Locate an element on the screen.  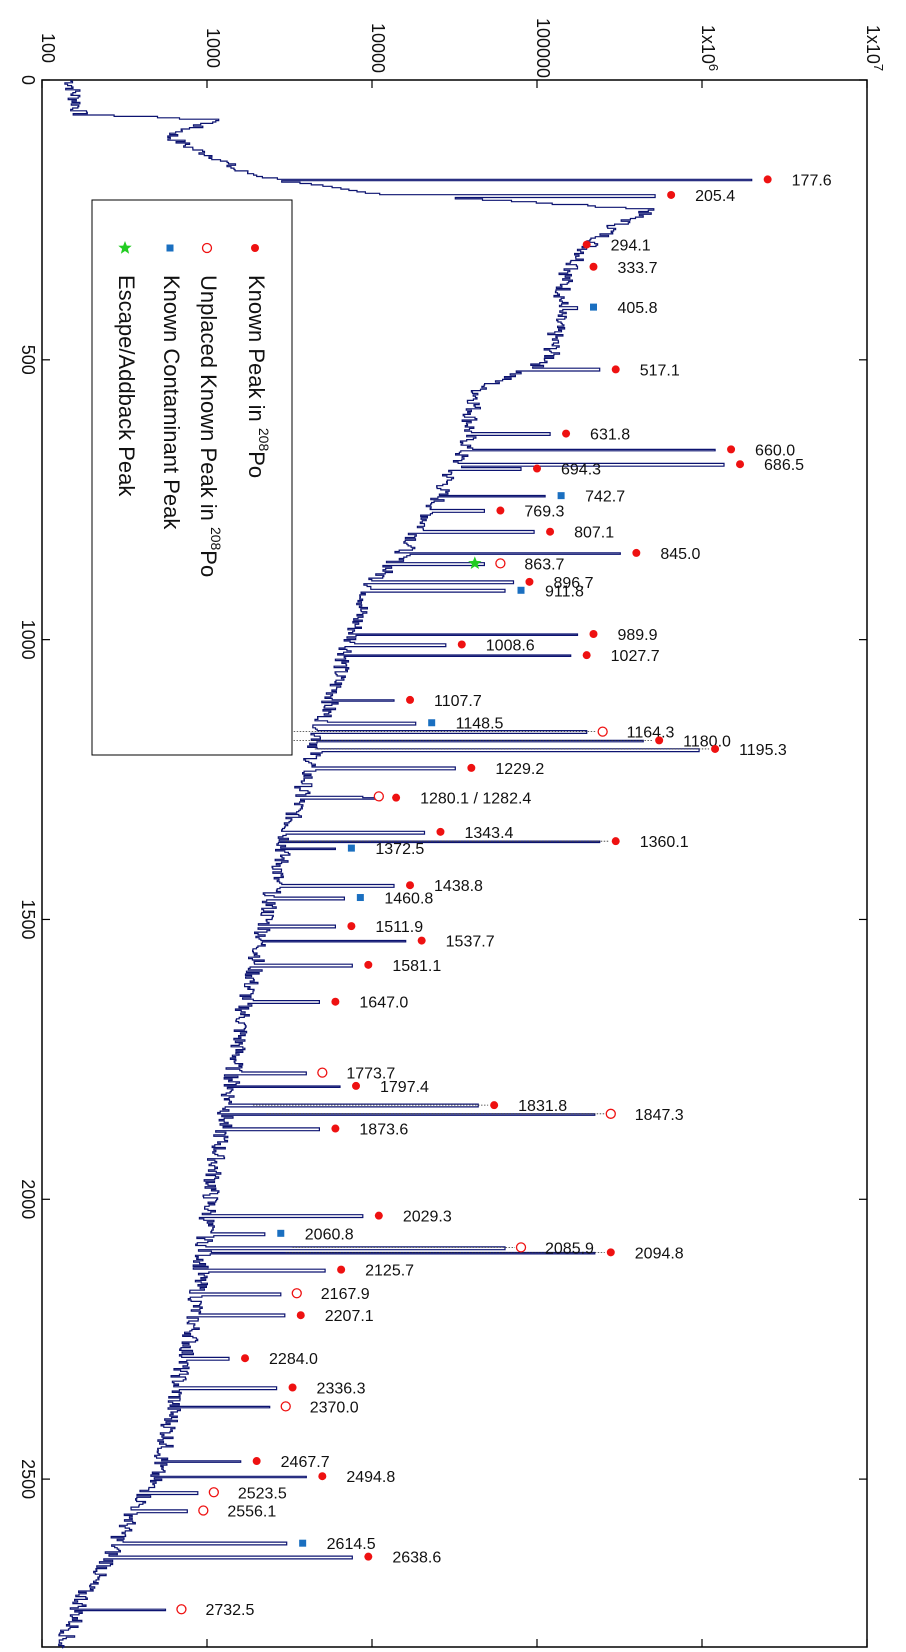
peak-label: 2614.5 is located at coordinates (351, 1544).